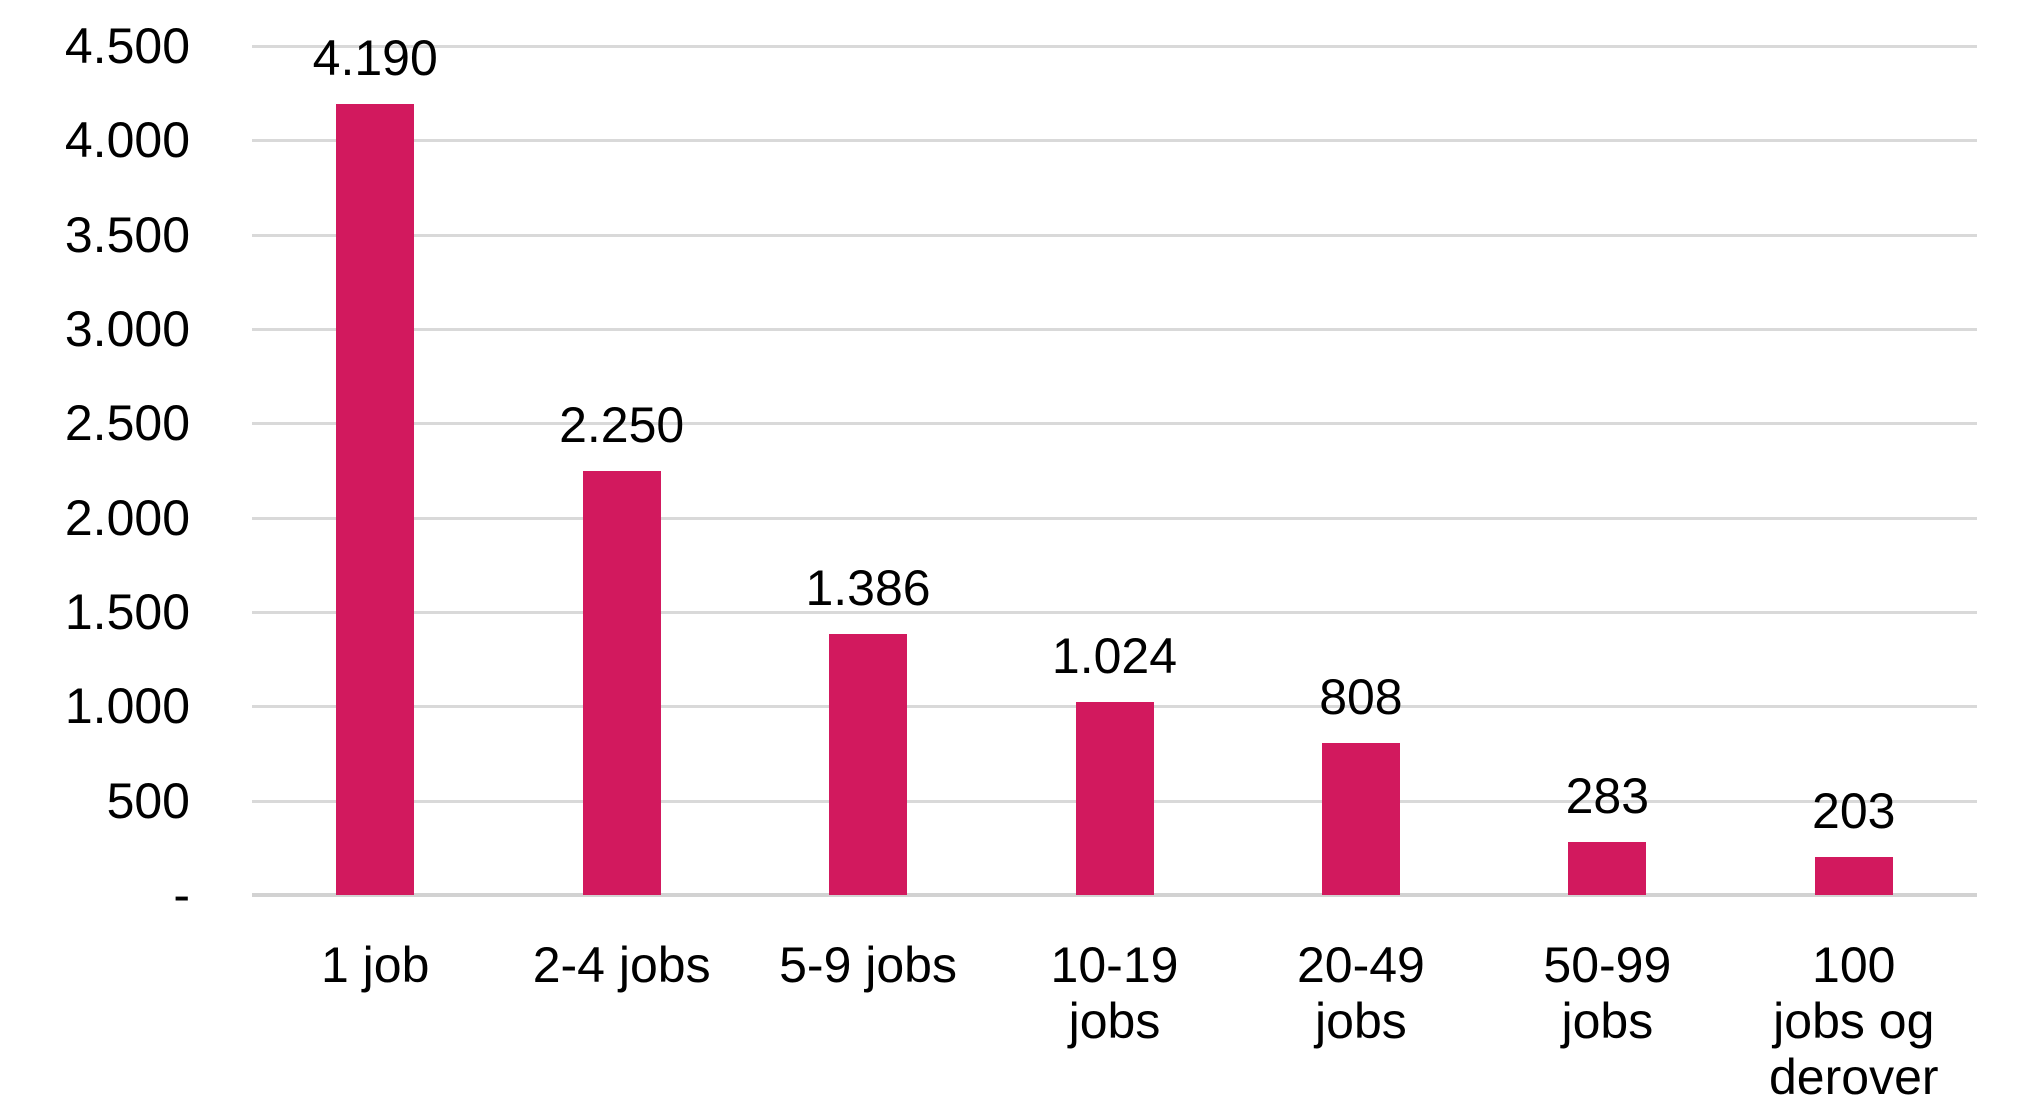  What do you see at coordinates (127, 234) in the screenshot?
I see `y-tick-label-3500: 3.500` at bounding box center [127, 234].